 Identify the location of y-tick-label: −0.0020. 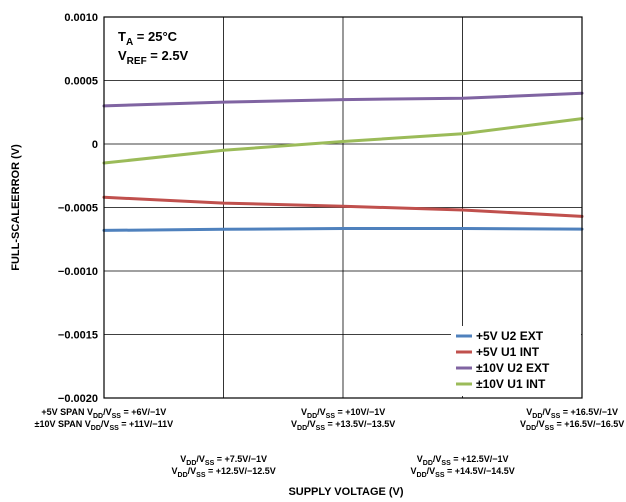
(78, 399).